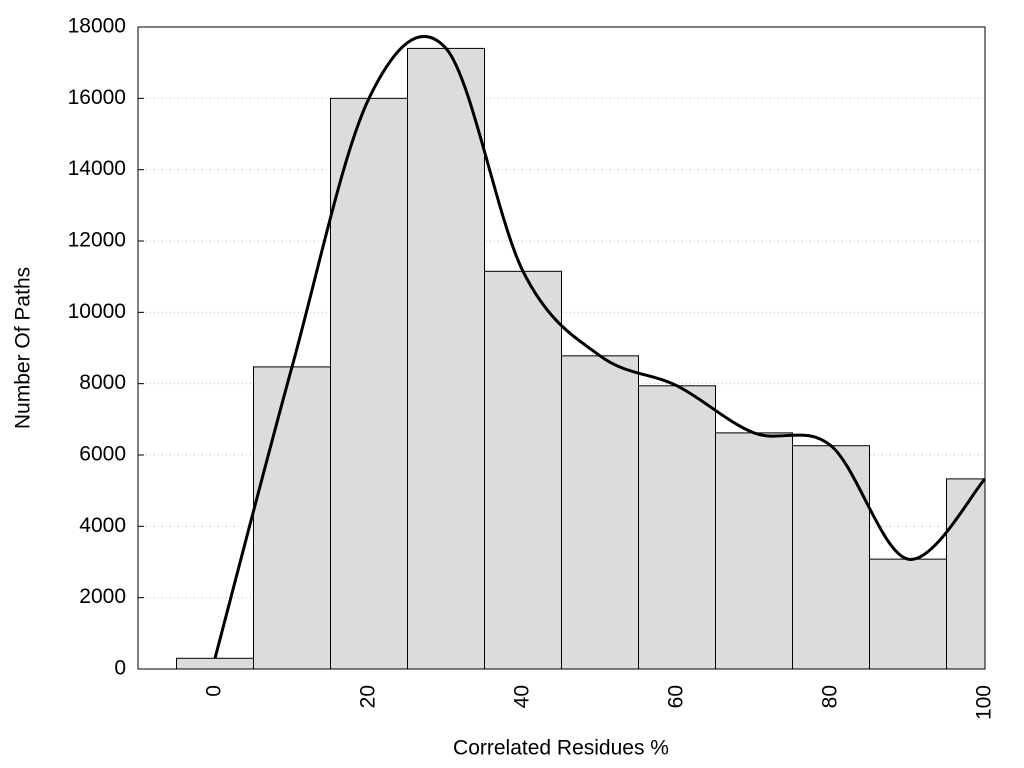 The height and width of the screenshot is (768, 1024). What do you see at coordinates (561, 748) in the screenshot?
I see `x-axis-label: Correlated Residues %` at bounding box center [561, 748].